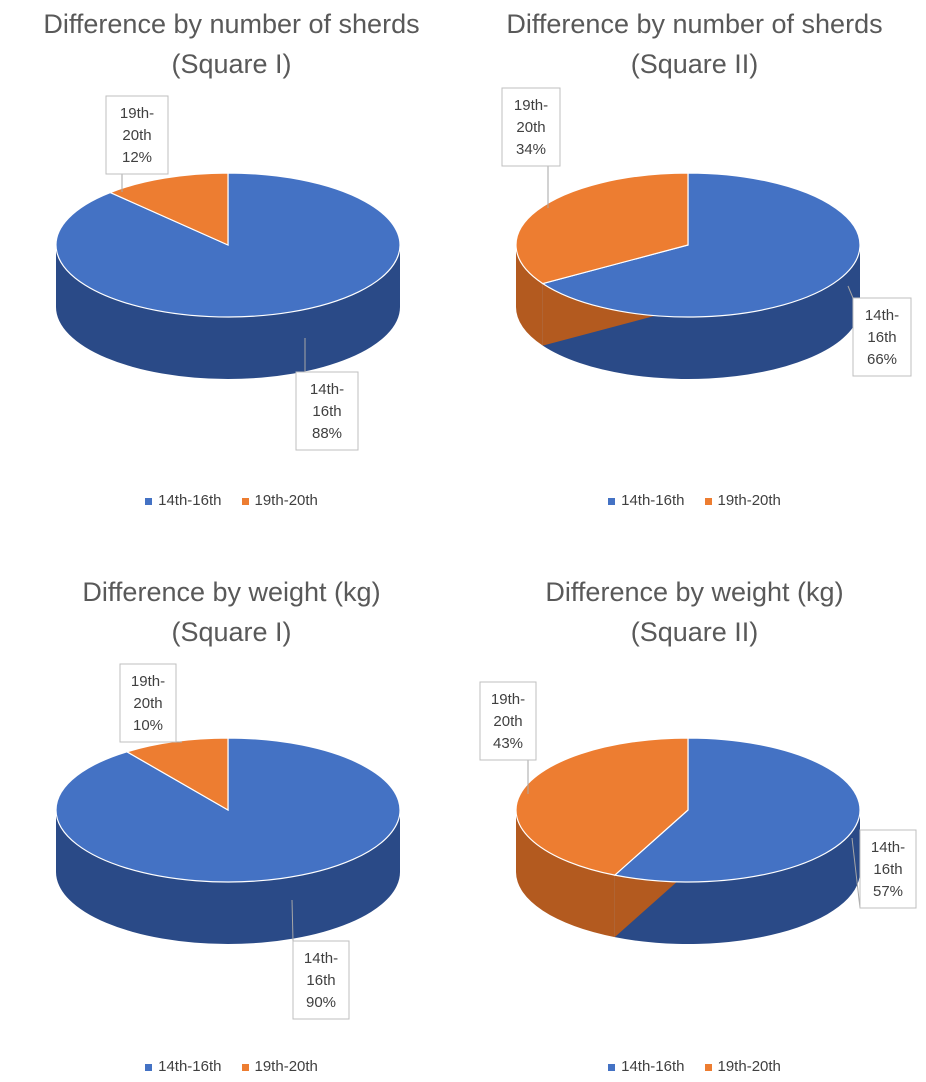  I want to click on data-label-text: 66%, so click(882, 359).